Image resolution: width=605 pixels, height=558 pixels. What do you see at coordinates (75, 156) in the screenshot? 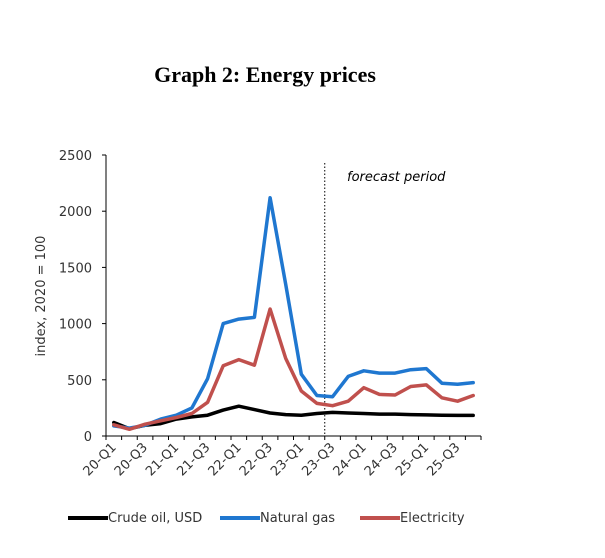
I see `y-tick-label: 2500` at bounding box center [75, 156].